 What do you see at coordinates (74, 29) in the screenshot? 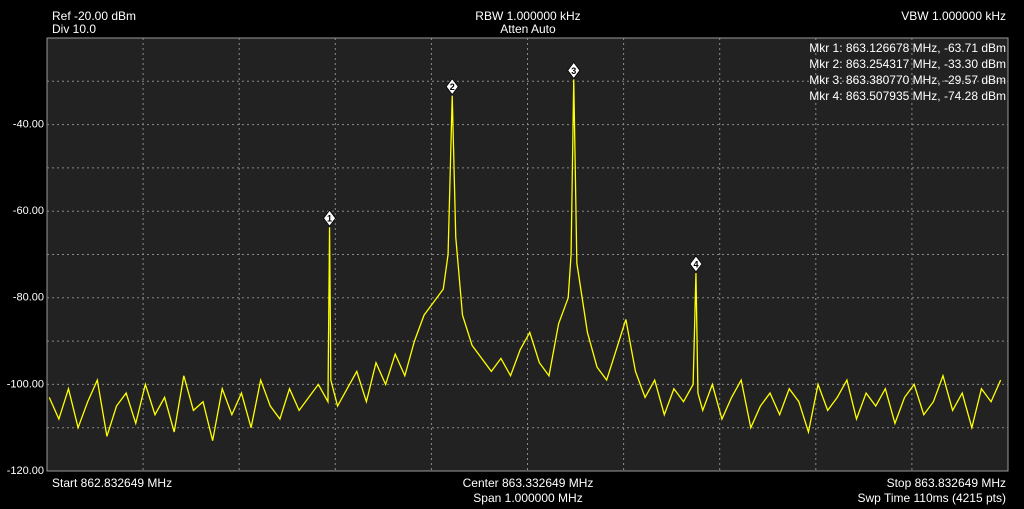
I see `div: Div 10.0` at bounding box center [74, 29].